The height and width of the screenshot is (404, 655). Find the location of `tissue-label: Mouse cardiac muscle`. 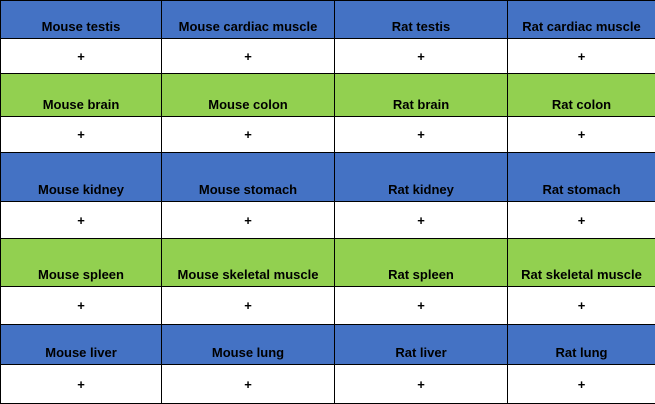

tissue-label: Mouse cardiac muscle is located at coordinates (248, 20).